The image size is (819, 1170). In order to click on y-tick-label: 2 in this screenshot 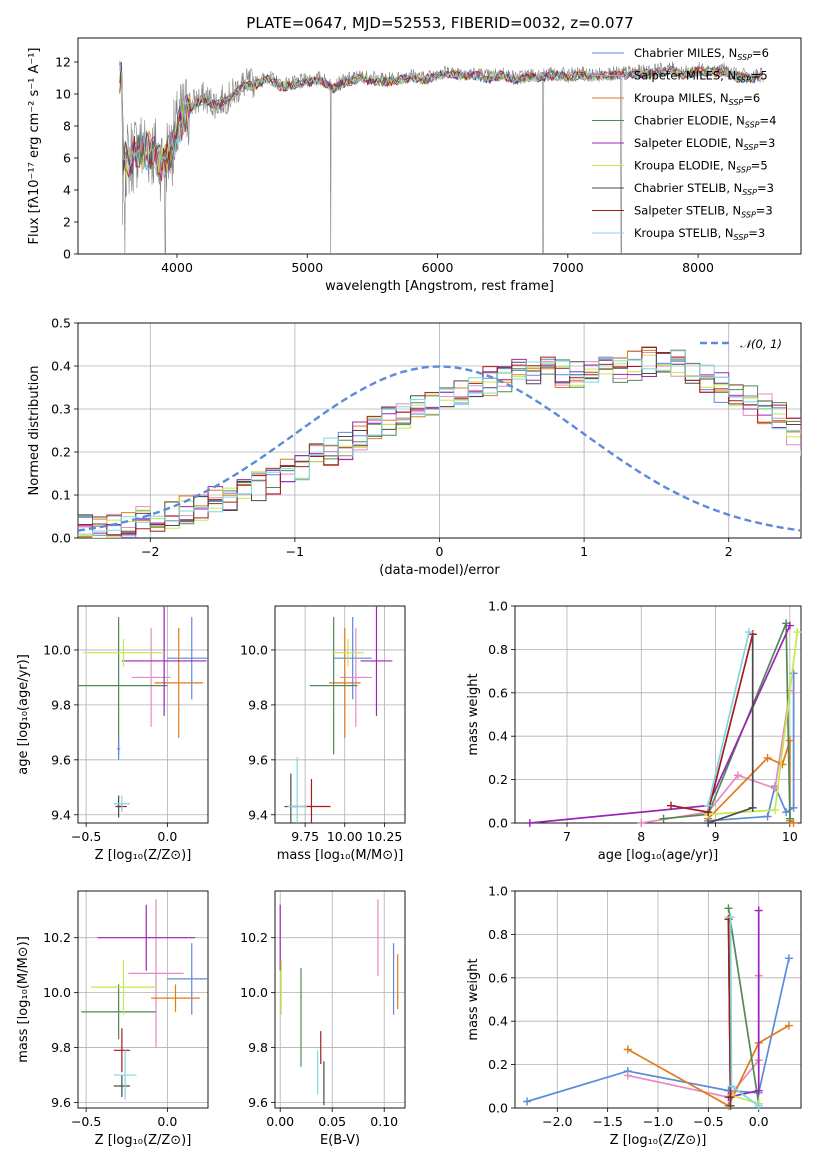, I will do `click(67, 222)`.